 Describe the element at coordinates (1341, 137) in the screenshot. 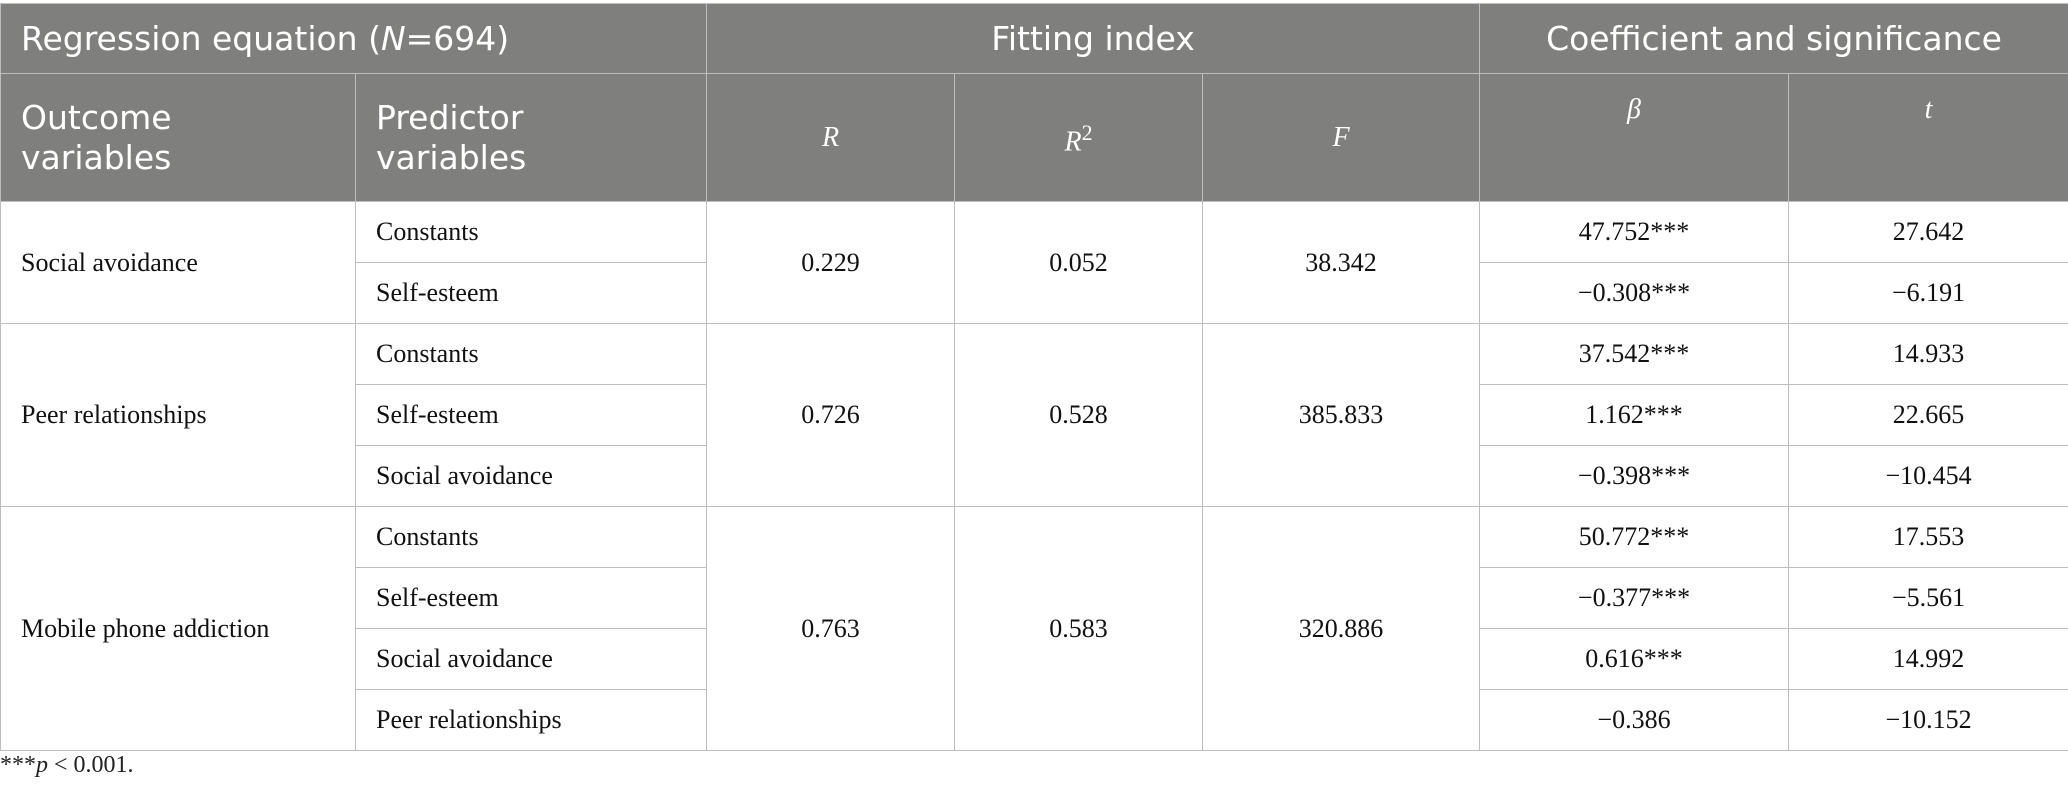

I see `header-f: F` at that location.